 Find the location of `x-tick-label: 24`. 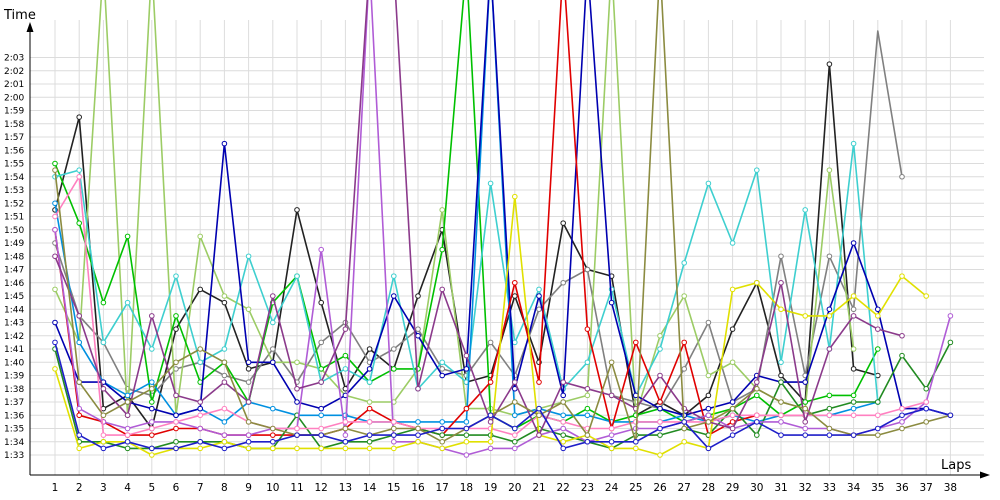

x-tick-label: 24 is located at coordinates (612, 488).